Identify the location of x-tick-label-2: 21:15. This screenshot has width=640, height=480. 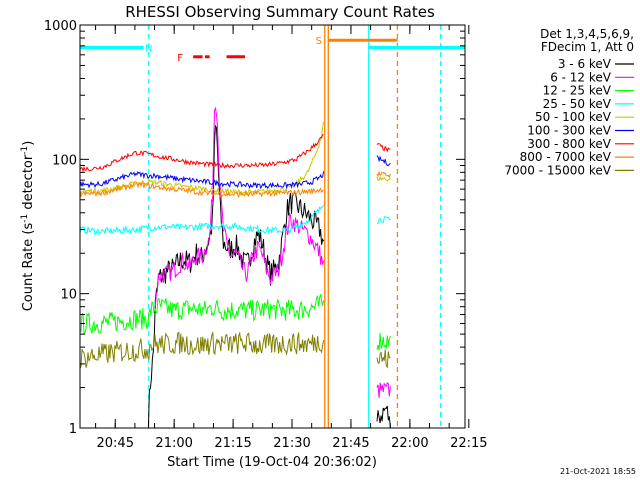
(232, 443).